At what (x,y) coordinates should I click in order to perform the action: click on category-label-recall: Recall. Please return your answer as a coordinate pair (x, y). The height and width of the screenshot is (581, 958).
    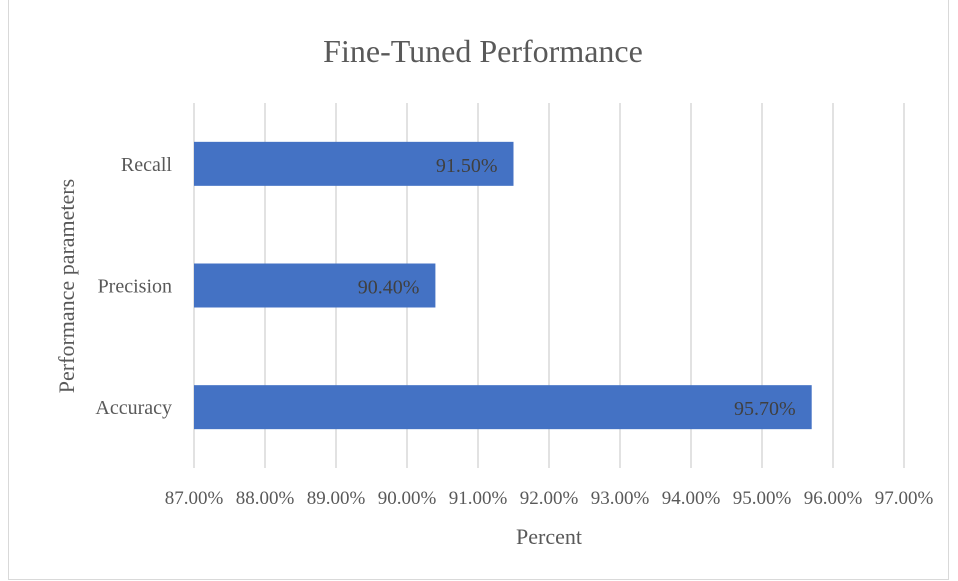
    Looking at the image, I should click on (147, 165).